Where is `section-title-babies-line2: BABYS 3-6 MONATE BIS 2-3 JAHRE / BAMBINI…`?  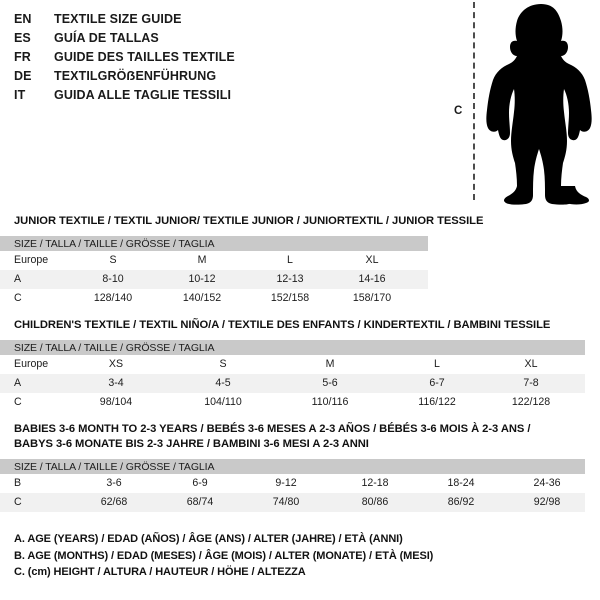 section-title-babies-line2: BABYS 3-6 MONATE BIS 2-3 JAHRE / BAMBINI… is located at coordinates (191, 444).